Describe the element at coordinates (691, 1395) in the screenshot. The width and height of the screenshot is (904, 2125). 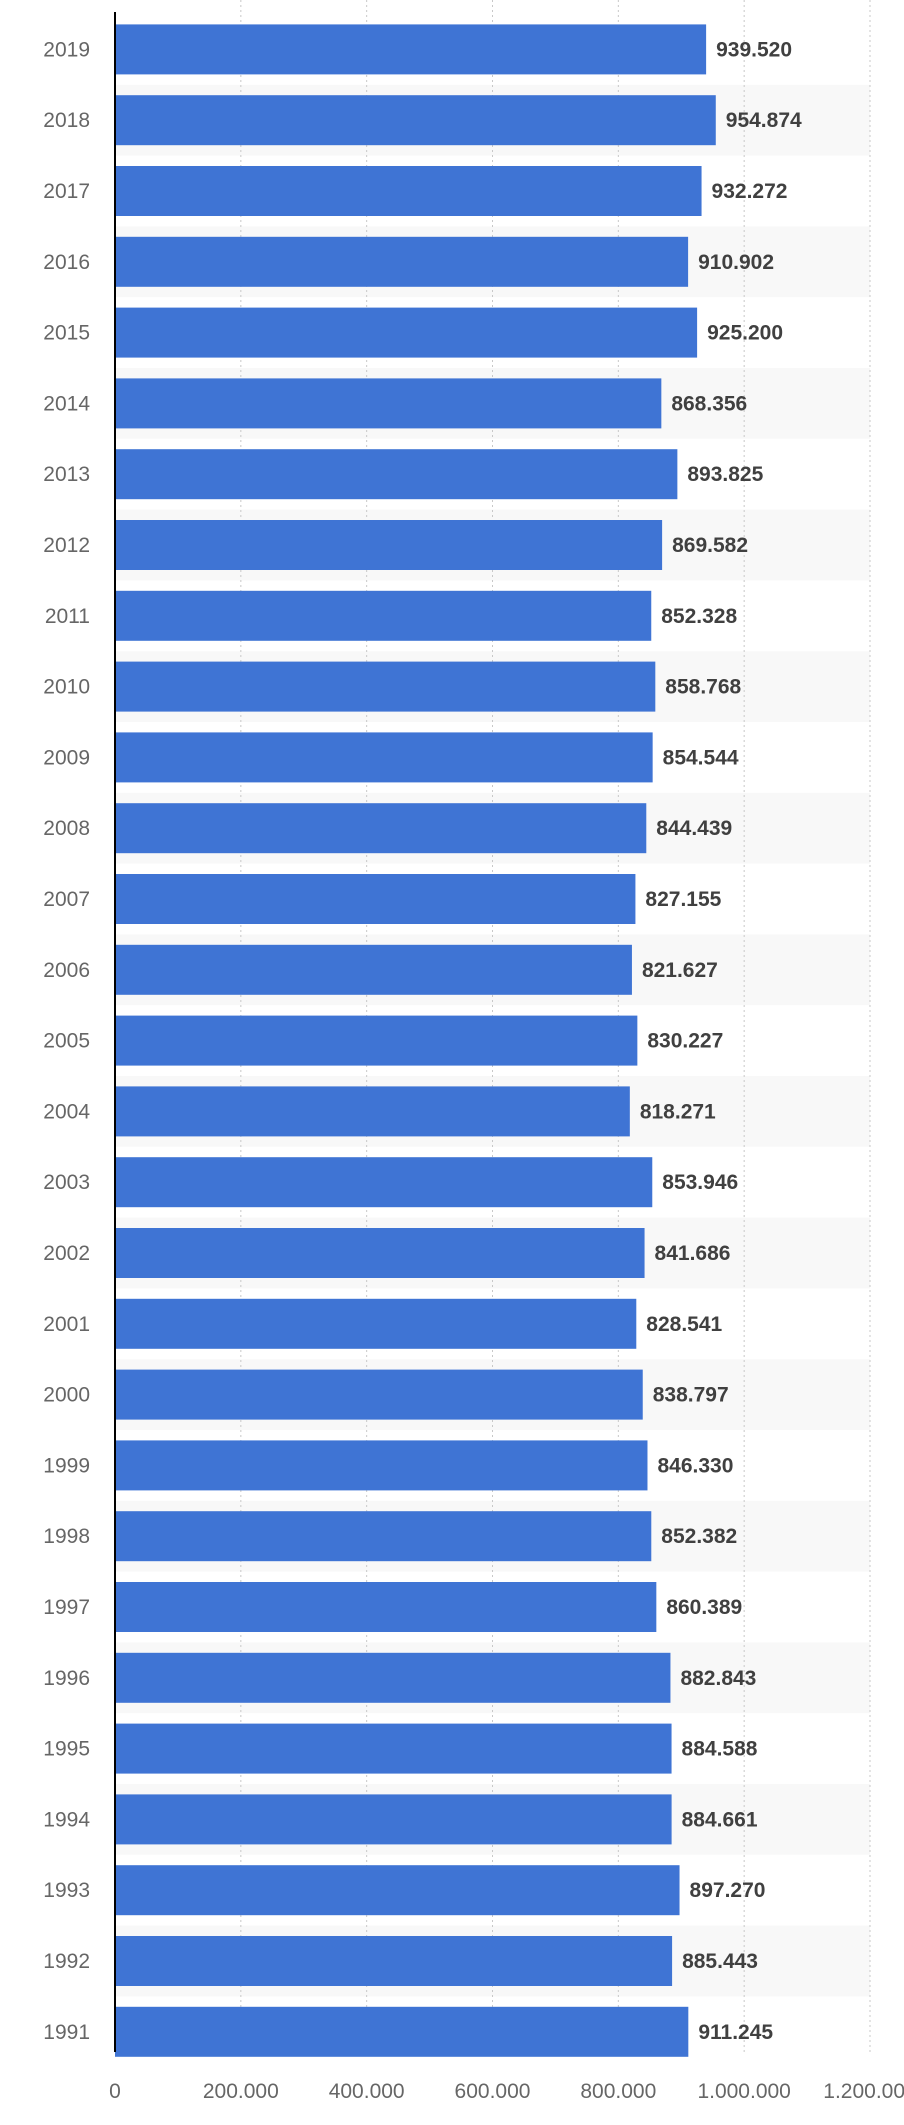
I see `value-label: 838.797` at that location.